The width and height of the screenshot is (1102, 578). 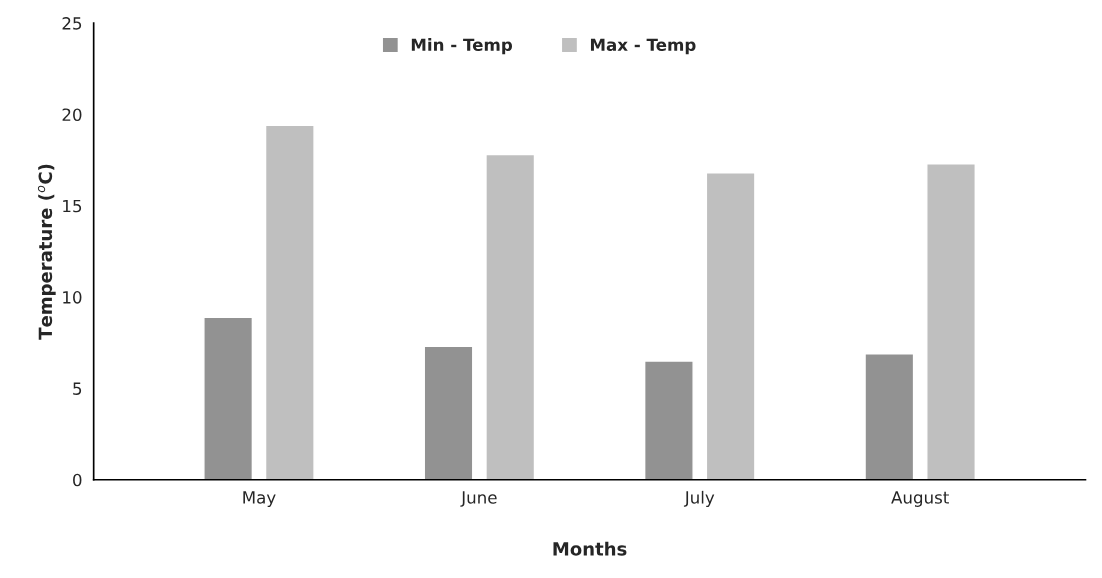 I want to click on x-tick-label: June, so click(x=478, y=499).